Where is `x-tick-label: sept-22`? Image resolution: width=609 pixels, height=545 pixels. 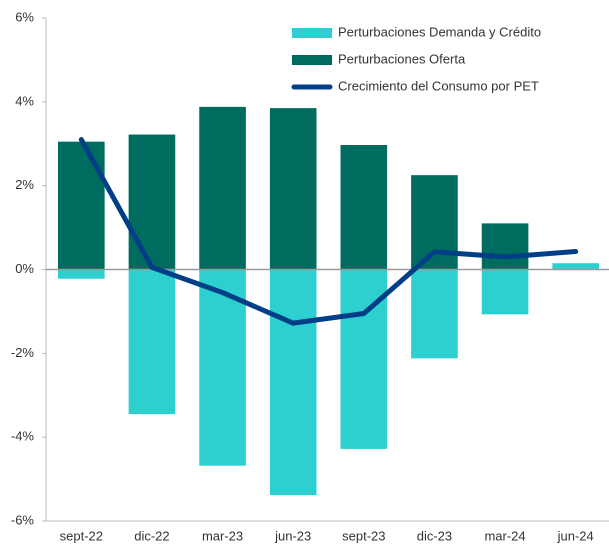
x-tick-label: sept-22 is located at coordinates (81, 535).